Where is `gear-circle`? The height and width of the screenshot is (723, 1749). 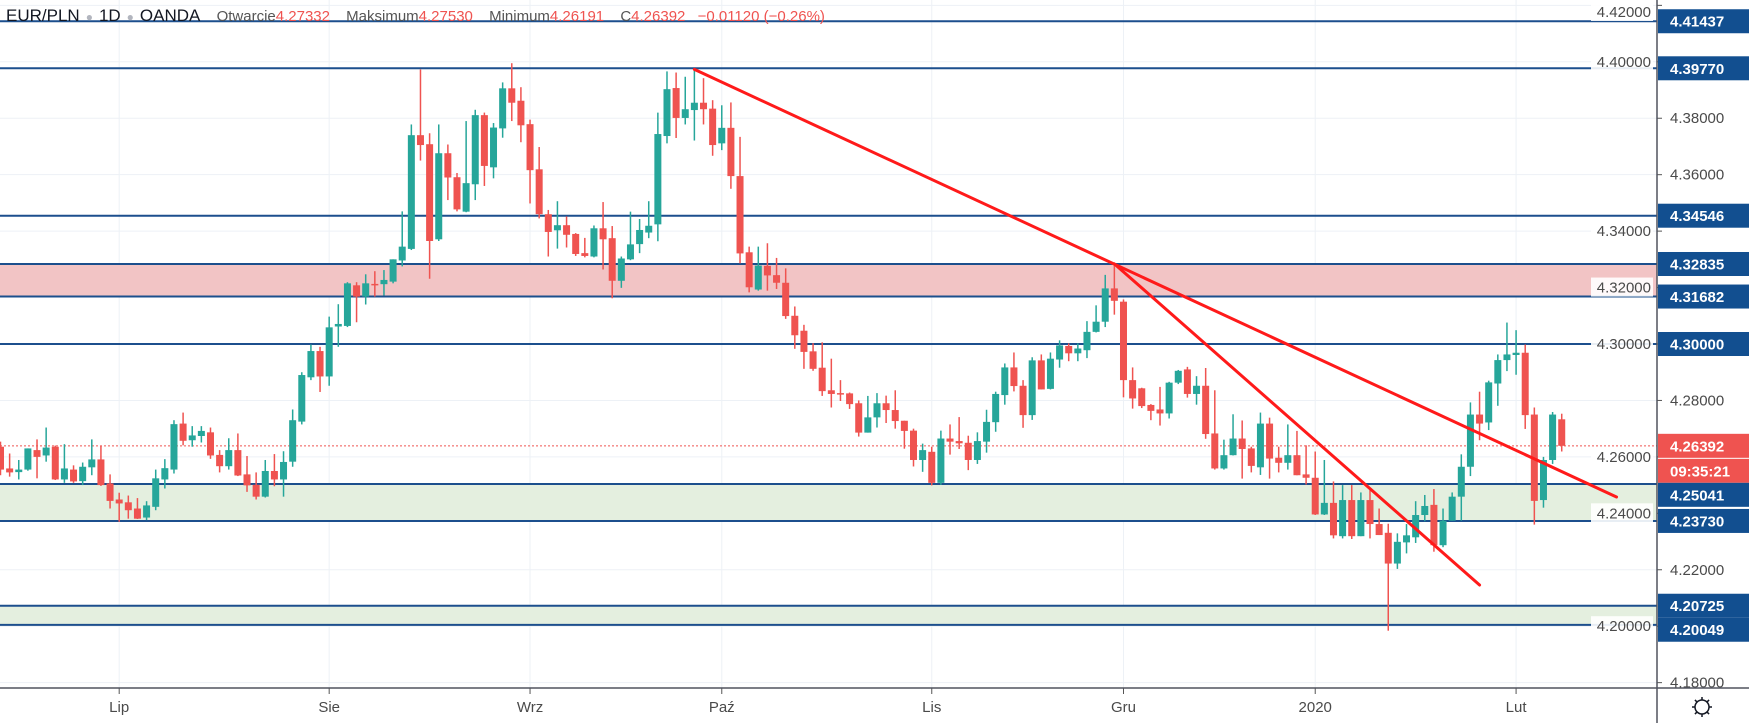
gear-circle is located at coordinates (1702, 707).